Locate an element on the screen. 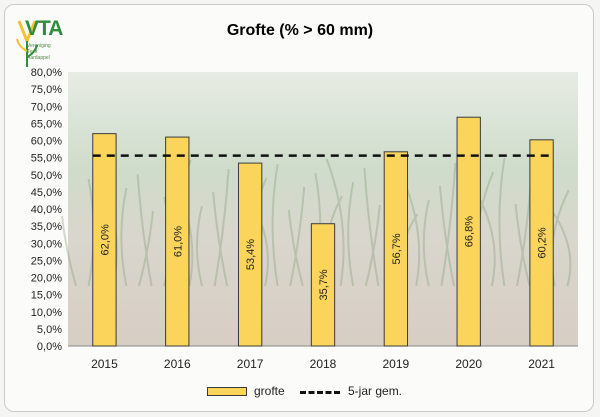 Image resolution: width=600 pixels, height=417 pixels. logo-tagline-2: Teelt is located at coordinates (32, 52).